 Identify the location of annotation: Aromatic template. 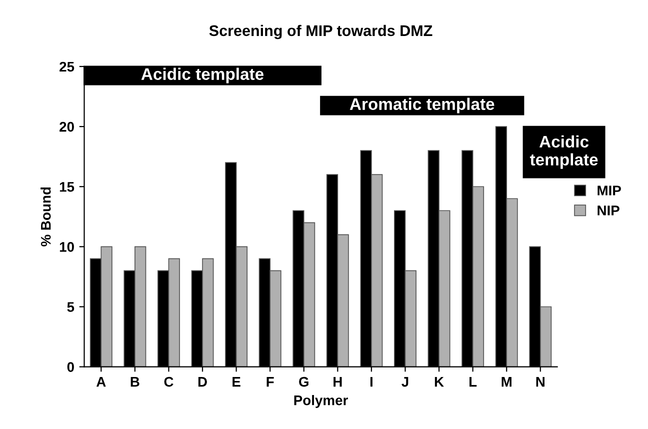
(422, 106).